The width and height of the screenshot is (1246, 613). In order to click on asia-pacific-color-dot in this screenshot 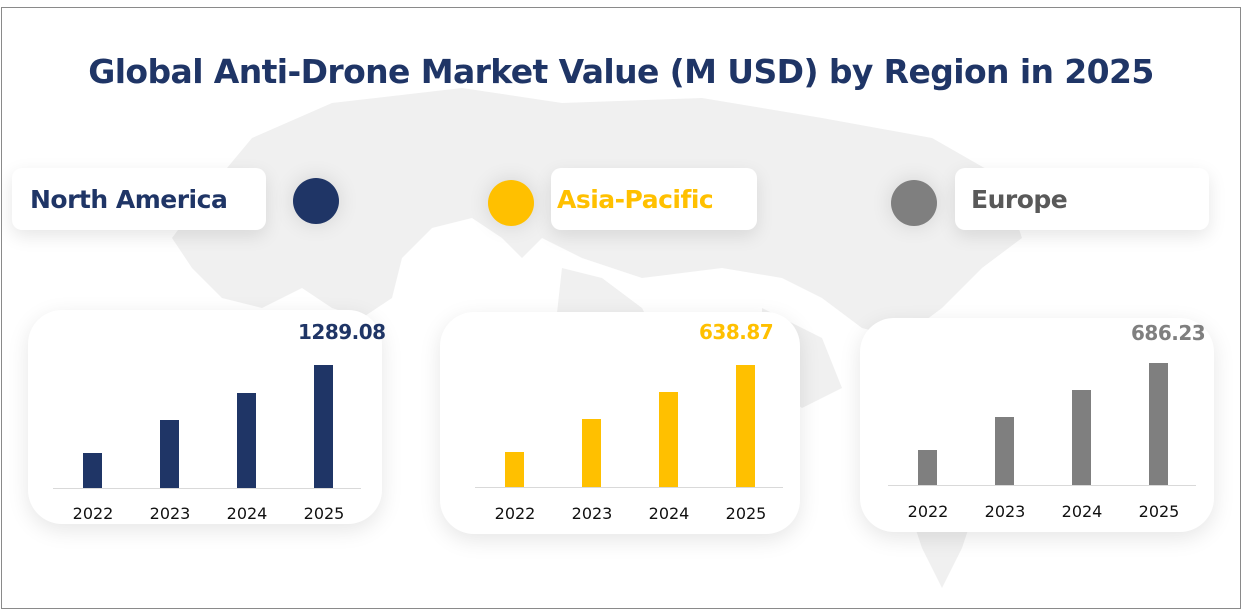, I will do `click(511, 203)`.